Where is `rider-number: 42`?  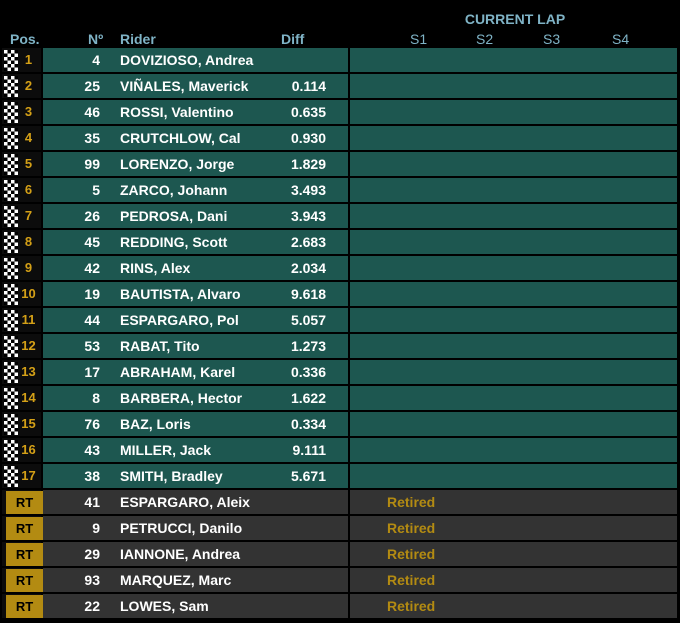 rider-number: 42 is located at coordinates (92, 268).